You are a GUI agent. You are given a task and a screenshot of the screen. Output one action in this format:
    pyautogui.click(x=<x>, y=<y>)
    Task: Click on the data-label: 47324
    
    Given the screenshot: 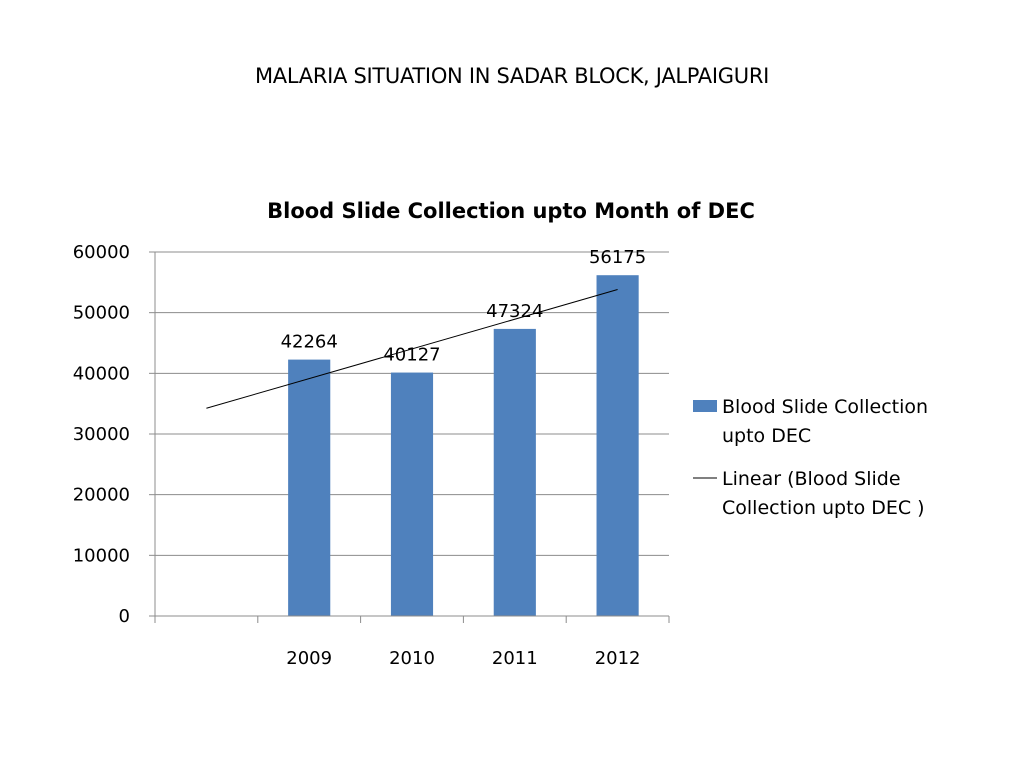 What is the action you would take?
    pyautogui.click(x=514, y=311)
    